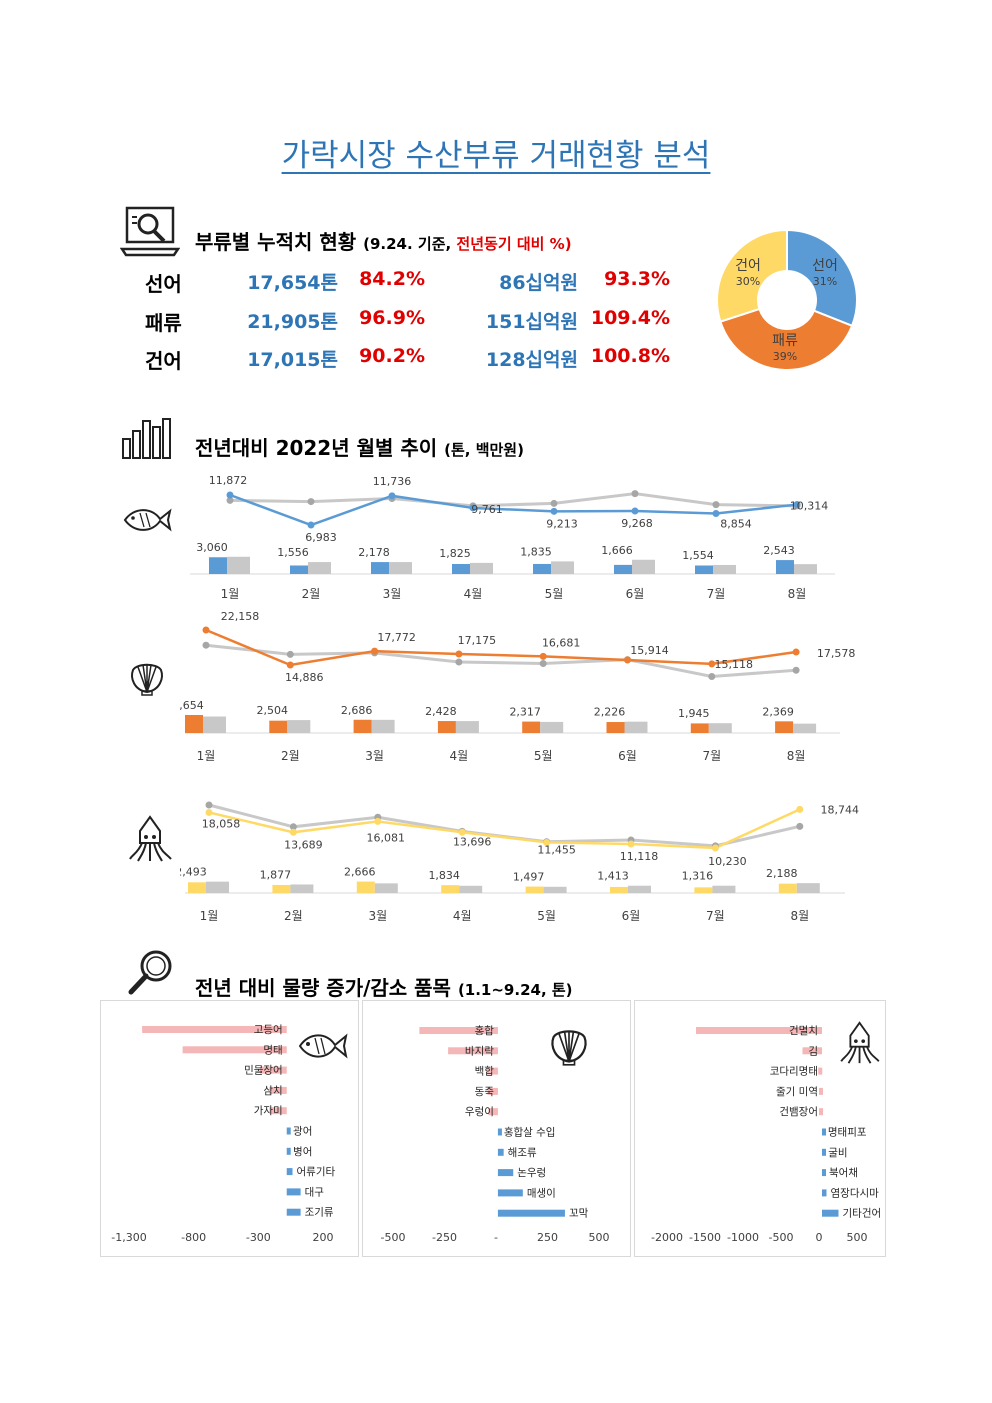 The image size is (992, 1403). What do you see at coordinates (525, 712) in the screenshot?
I see `bar-value-label: 2,317` at bounding box center [525, 712].